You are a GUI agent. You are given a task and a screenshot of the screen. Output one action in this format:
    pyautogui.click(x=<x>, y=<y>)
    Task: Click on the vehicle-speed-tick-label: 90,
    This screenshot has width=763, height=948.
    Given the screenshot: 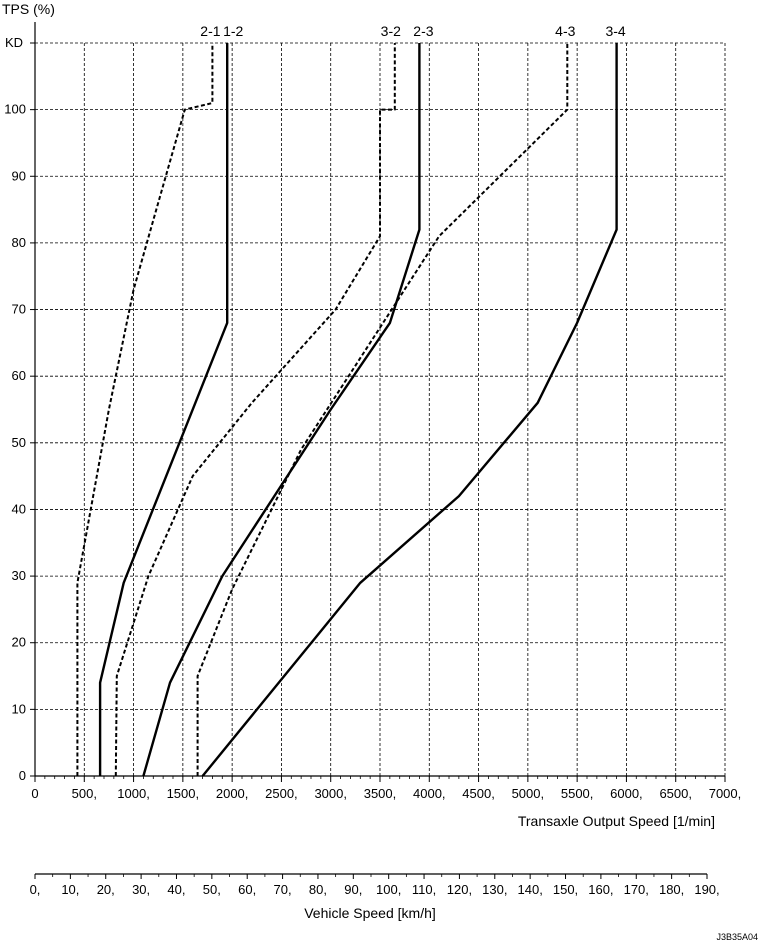 What is the action you would take?
    pyautogui.click(x=353, y=889)
    